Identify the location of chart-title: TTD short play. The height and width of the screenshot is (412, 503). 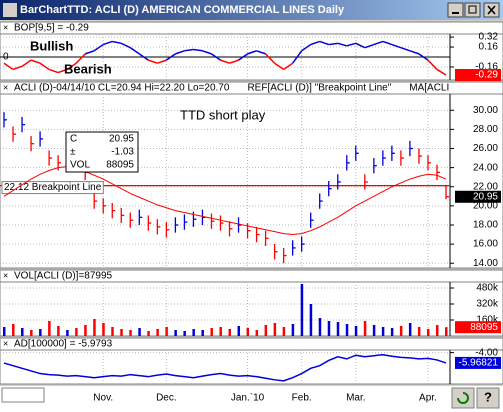
(223, 114).